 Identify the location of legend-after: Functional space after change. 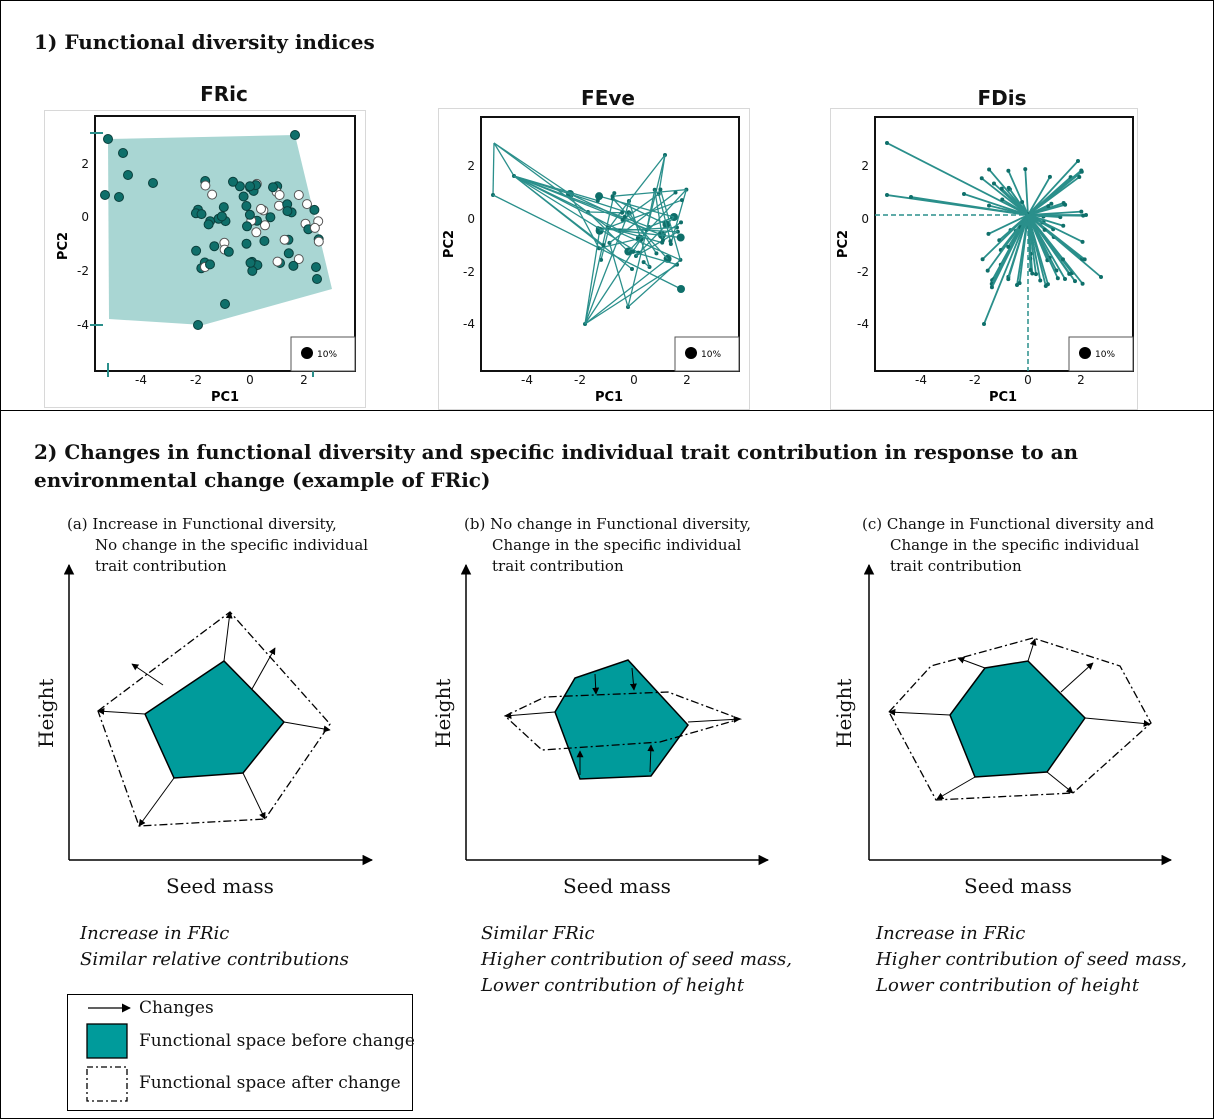
(270, 1083).